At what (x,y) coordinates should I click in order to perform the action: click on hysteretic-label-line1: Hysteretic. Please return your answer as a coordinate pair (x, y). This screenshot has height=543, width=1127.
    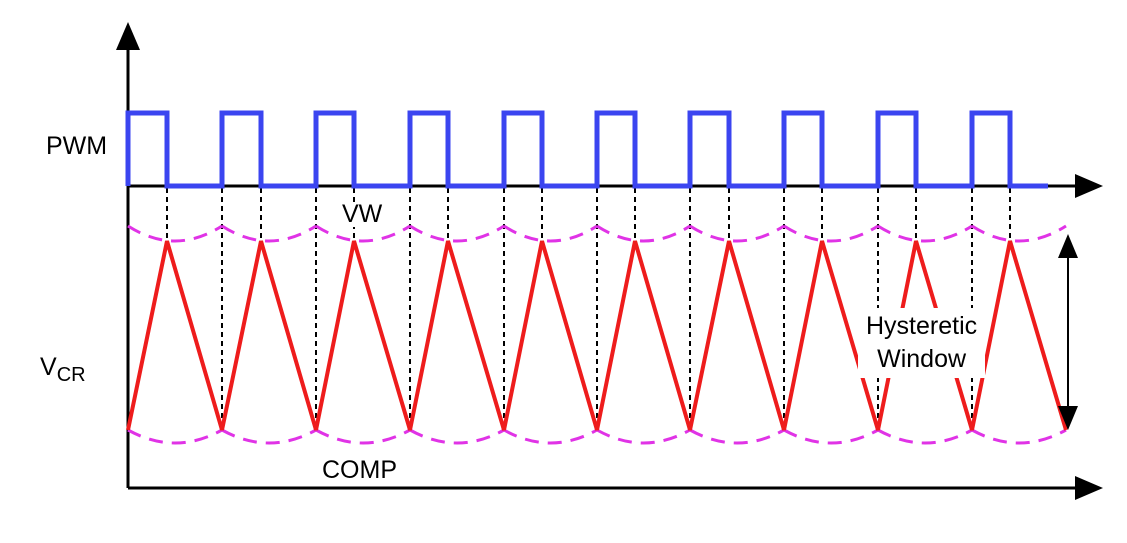
    Looking at the image, I should click on (922, 326).